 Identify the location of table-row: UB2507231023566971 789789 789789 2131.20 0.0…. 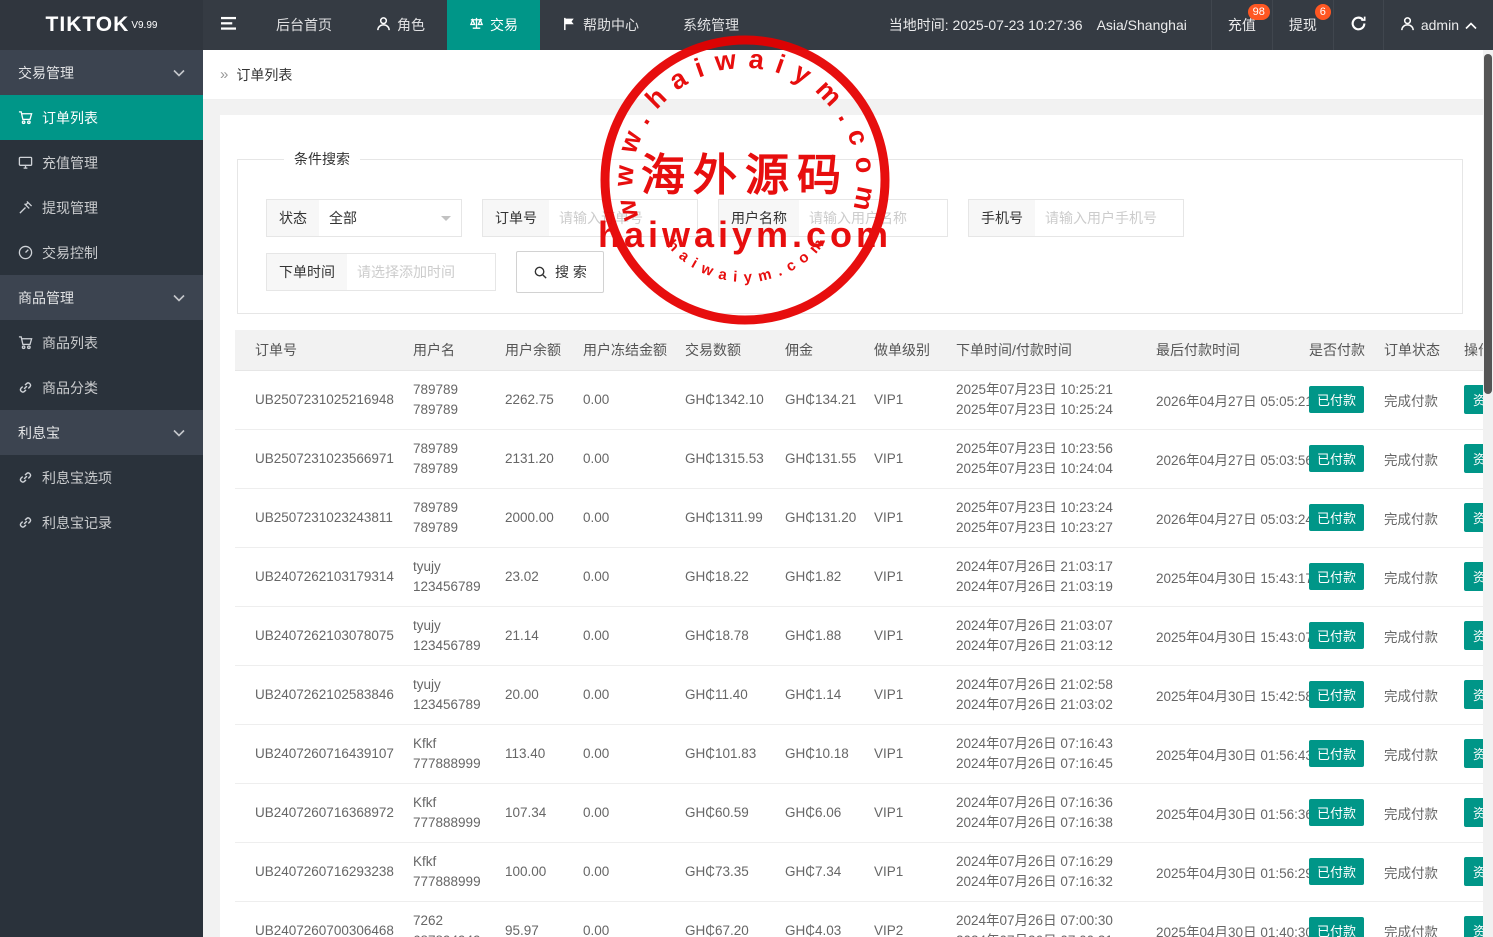
(864, 459).